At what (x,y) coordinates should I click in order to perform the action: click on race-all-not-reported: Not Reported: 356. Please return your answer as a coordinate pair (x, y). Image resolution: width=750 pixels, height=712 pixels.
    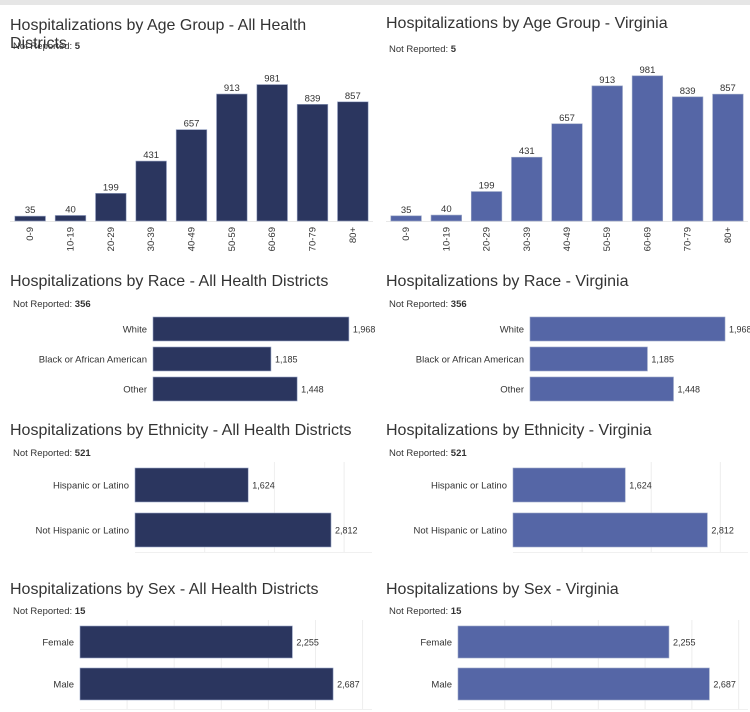
    Looking at the image, I should click on (52, 304).